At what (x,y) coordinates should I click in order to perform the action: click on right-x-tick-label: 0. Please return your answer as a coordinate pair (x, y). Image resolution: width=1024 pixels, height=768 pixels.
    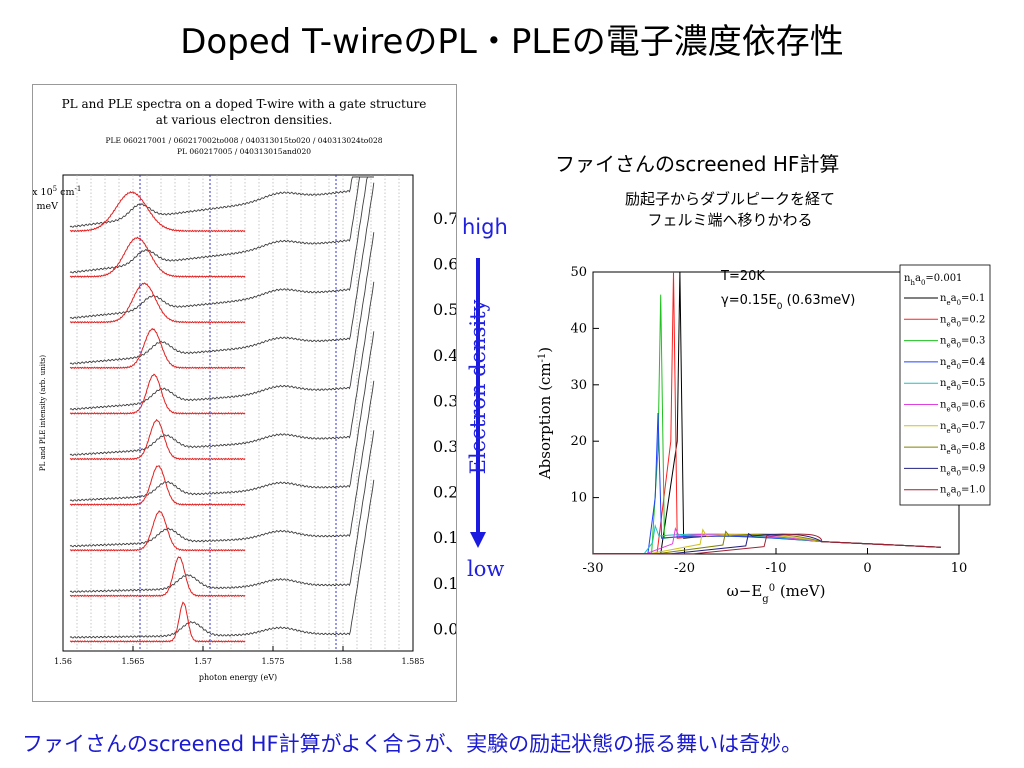
    Looking at the image, I should click on (867, 568).